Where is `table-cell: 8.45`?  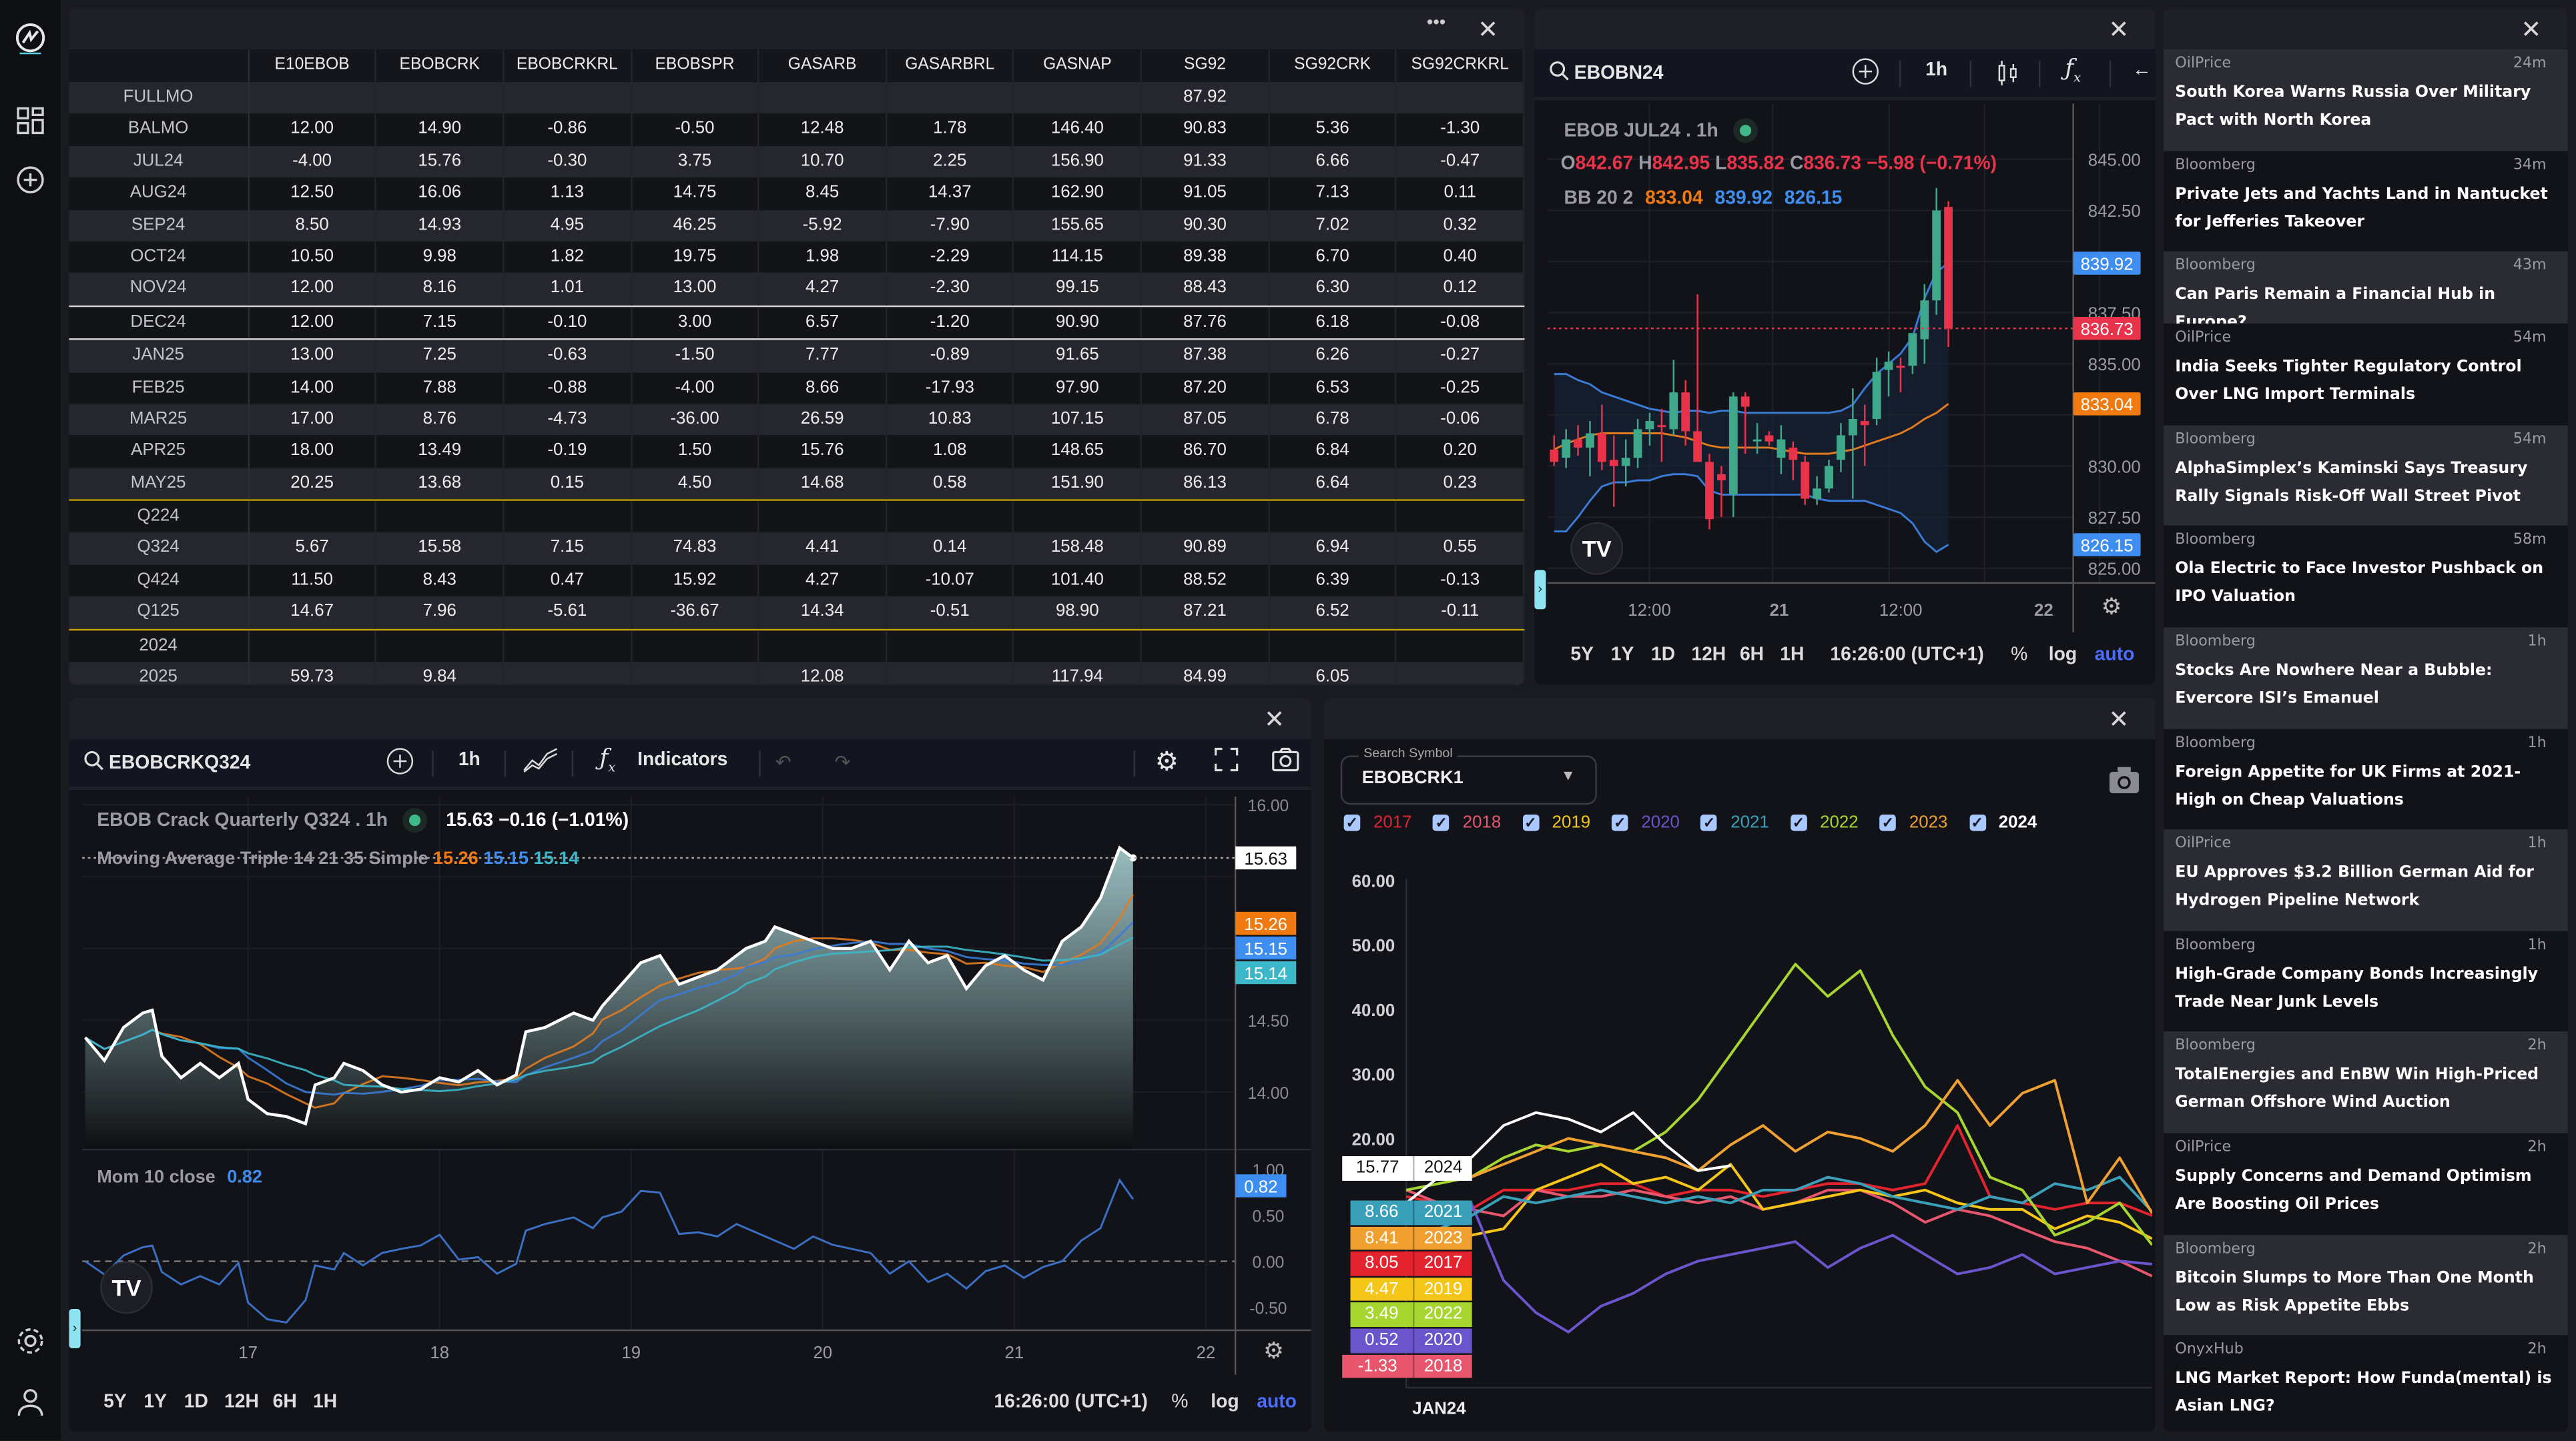
table-cell: 8.45 is located at coordinates (823, 194).